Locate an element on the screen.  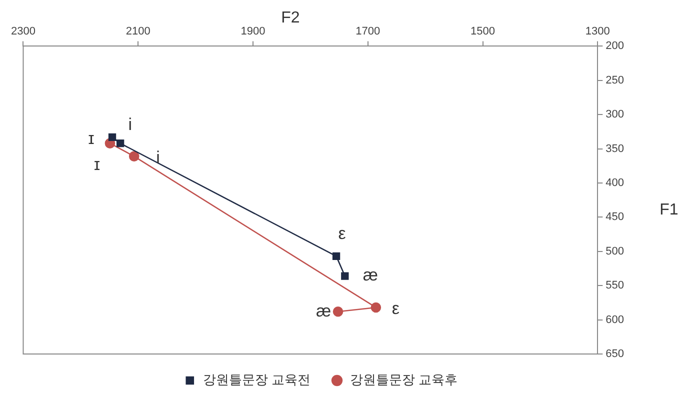
x-tick-label: 1500 is located at coordinates (483, 32).